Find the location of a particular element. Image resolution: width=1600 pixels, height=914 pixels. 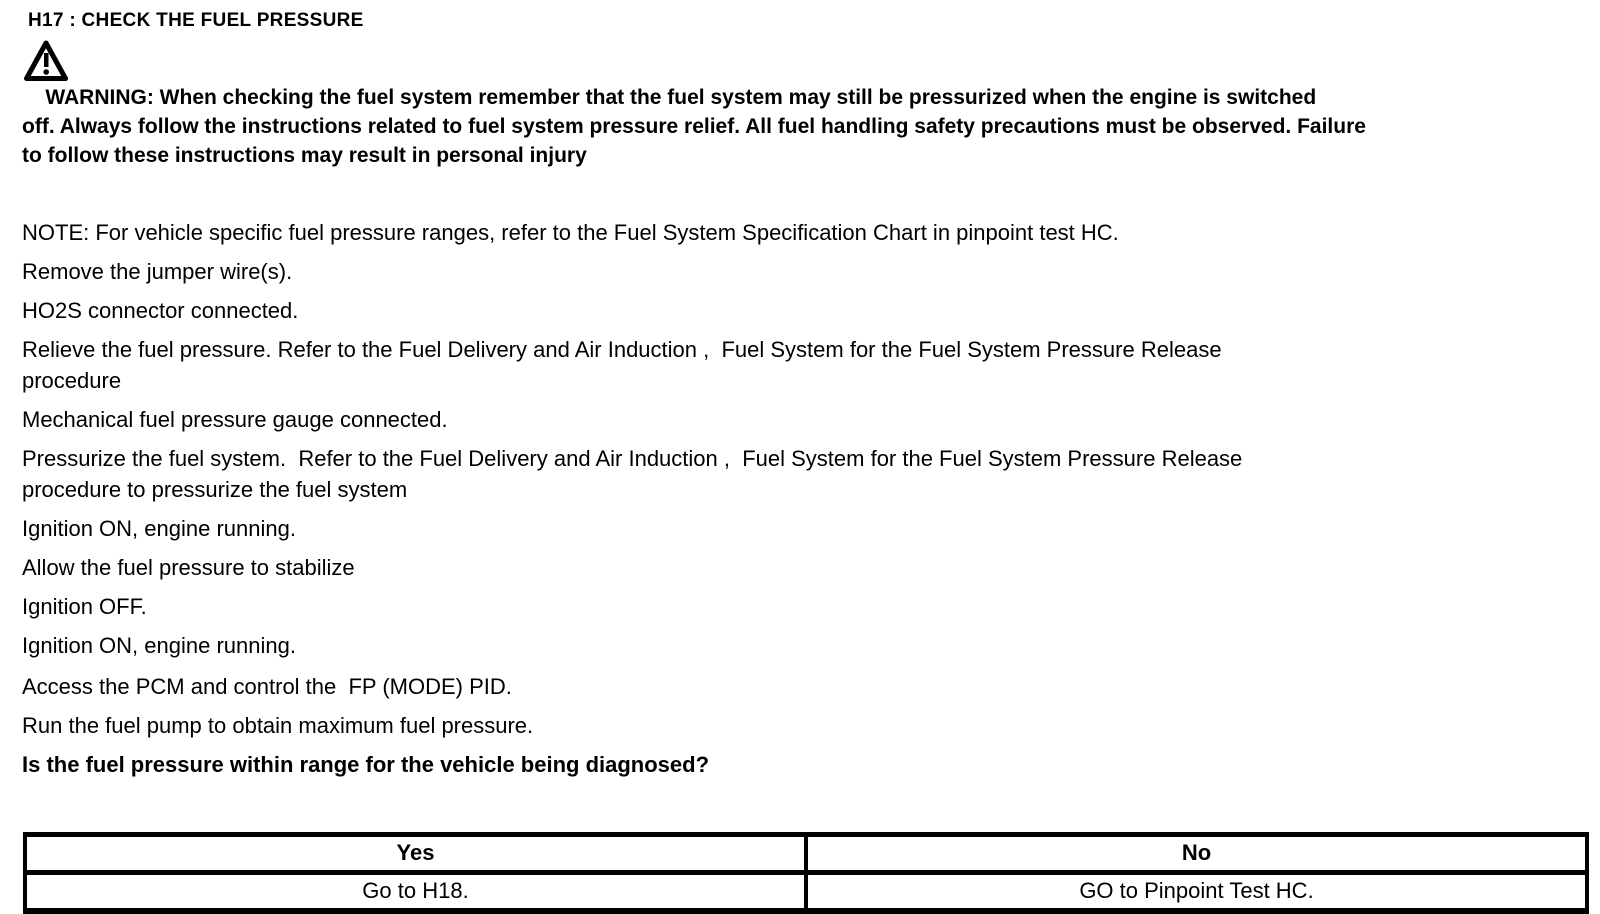

yes-column-header: Yes is located at coordinates (415, 853).